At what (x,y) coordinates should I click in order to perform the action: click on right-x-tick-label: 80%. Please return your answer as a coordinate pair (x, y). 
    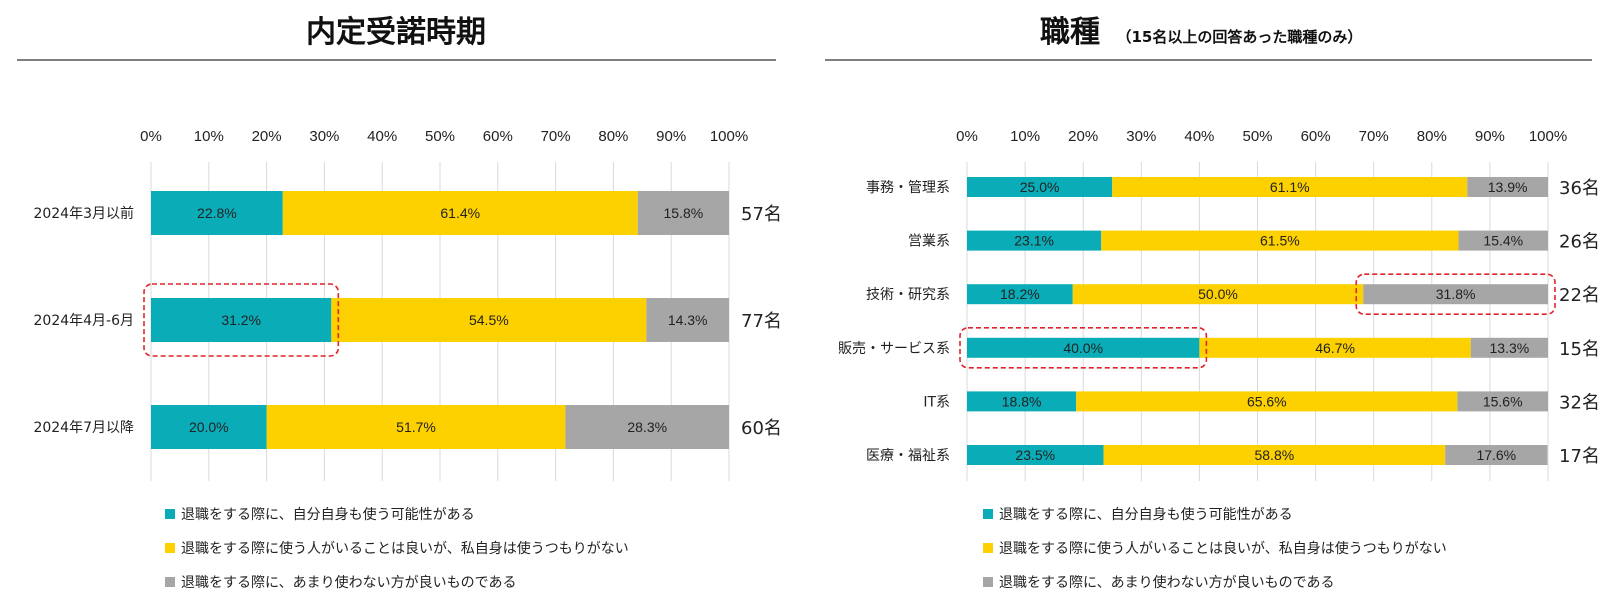
    Looking at the image, I should click on (1432, 136).